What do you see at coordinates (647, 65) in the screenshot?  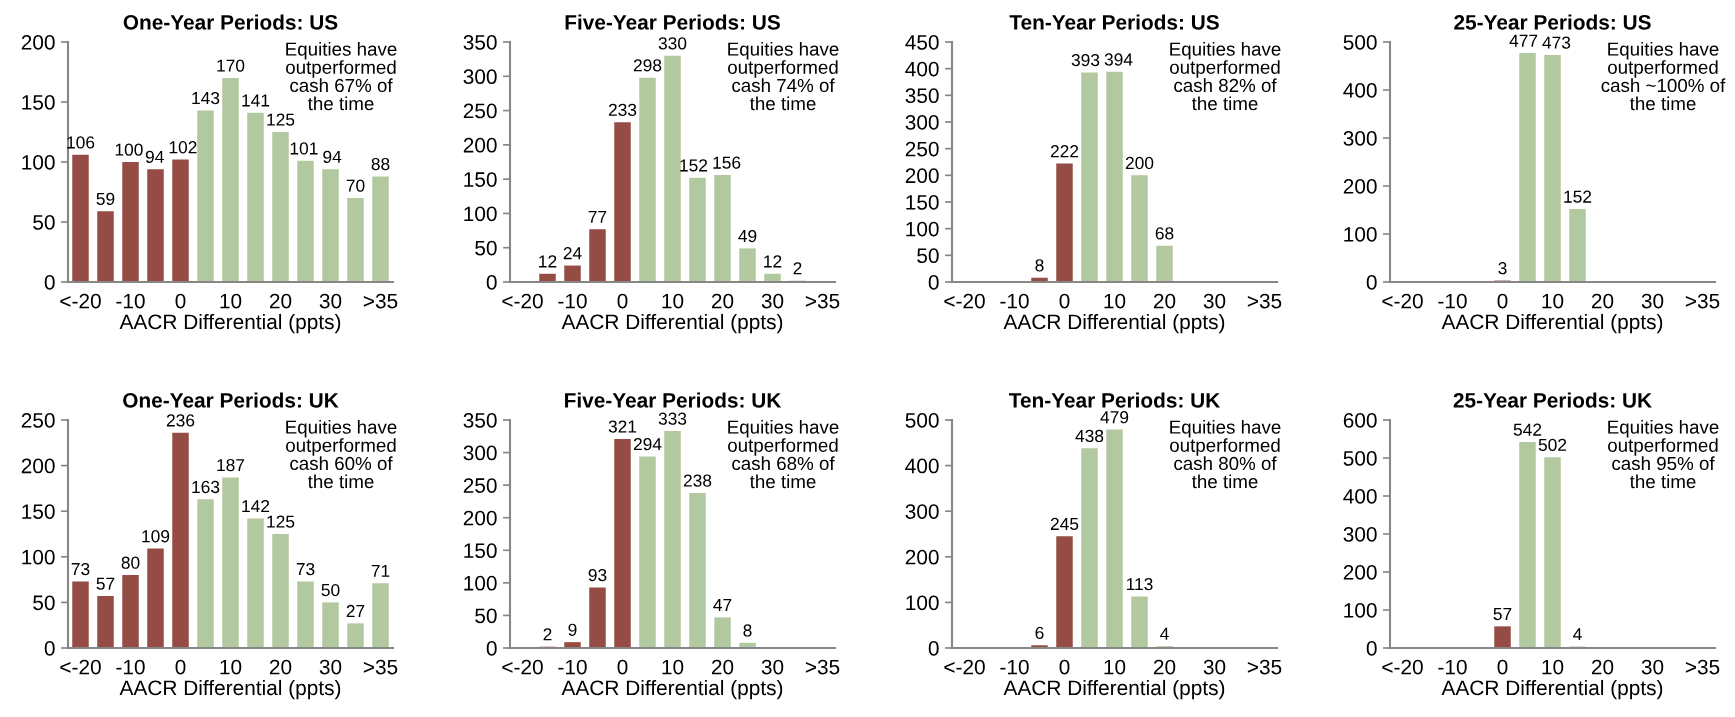 I see `data-label: 298` at bounding box center [647, 65].